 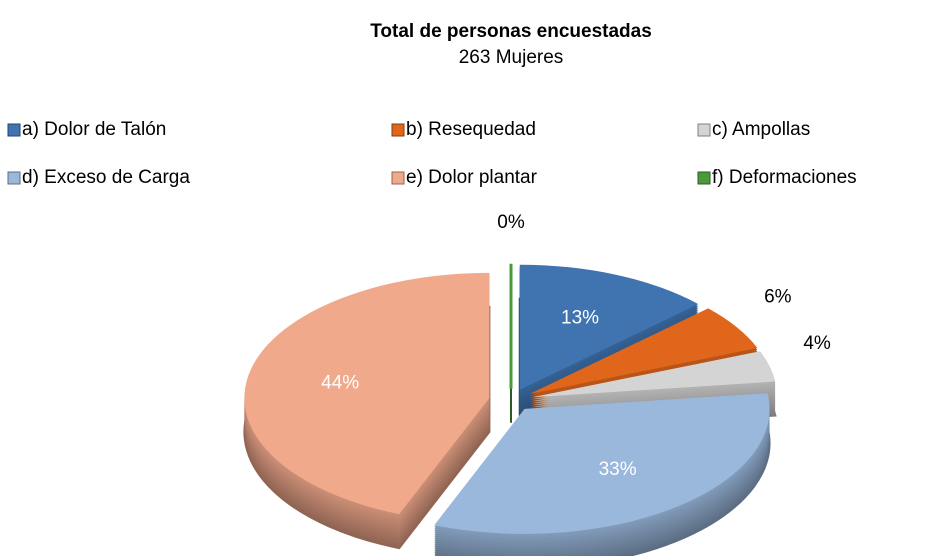 What do you see at coordinates (511, 31) in the screenshot?
I see `chart-title: Total de personas encuestadas` at bounding box center [511, 31].